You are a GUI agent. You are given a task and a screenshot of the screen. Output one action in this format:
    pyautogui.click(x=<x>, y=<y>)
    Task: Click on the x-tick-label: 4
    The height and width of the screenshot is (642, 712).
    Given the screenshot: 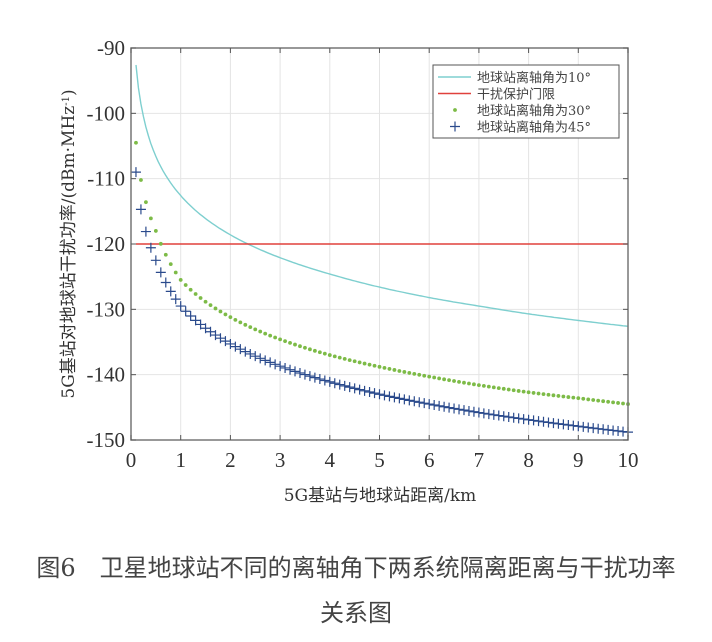 What is the action you would take?
    pyautogui.click(x=330, y=460)
    